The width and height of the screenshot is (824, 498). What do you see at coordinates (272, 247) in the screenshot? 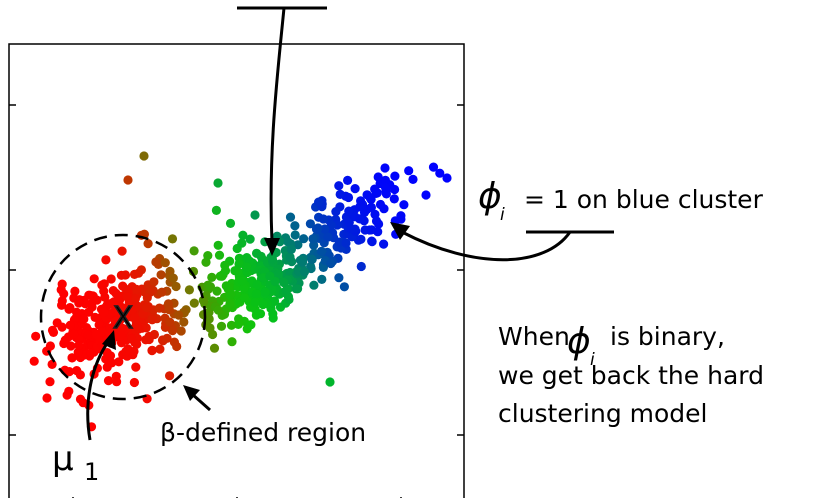
I see `mixed-region-arrowhead` at bounding box center [272, 247].